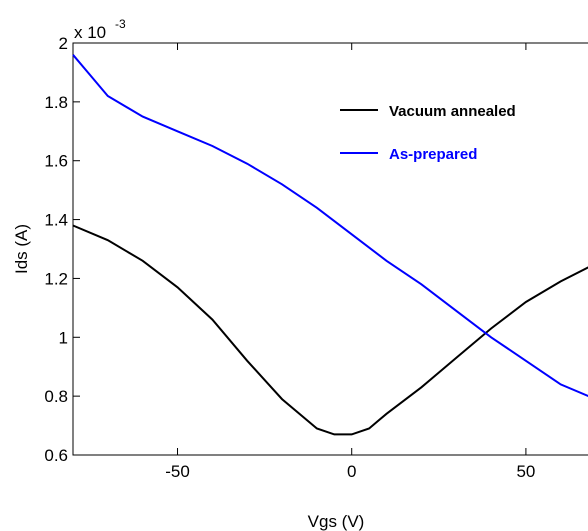 The image size is (588, 531). I want to click on y-multiplier-exponent: -3, so click(120, 24).